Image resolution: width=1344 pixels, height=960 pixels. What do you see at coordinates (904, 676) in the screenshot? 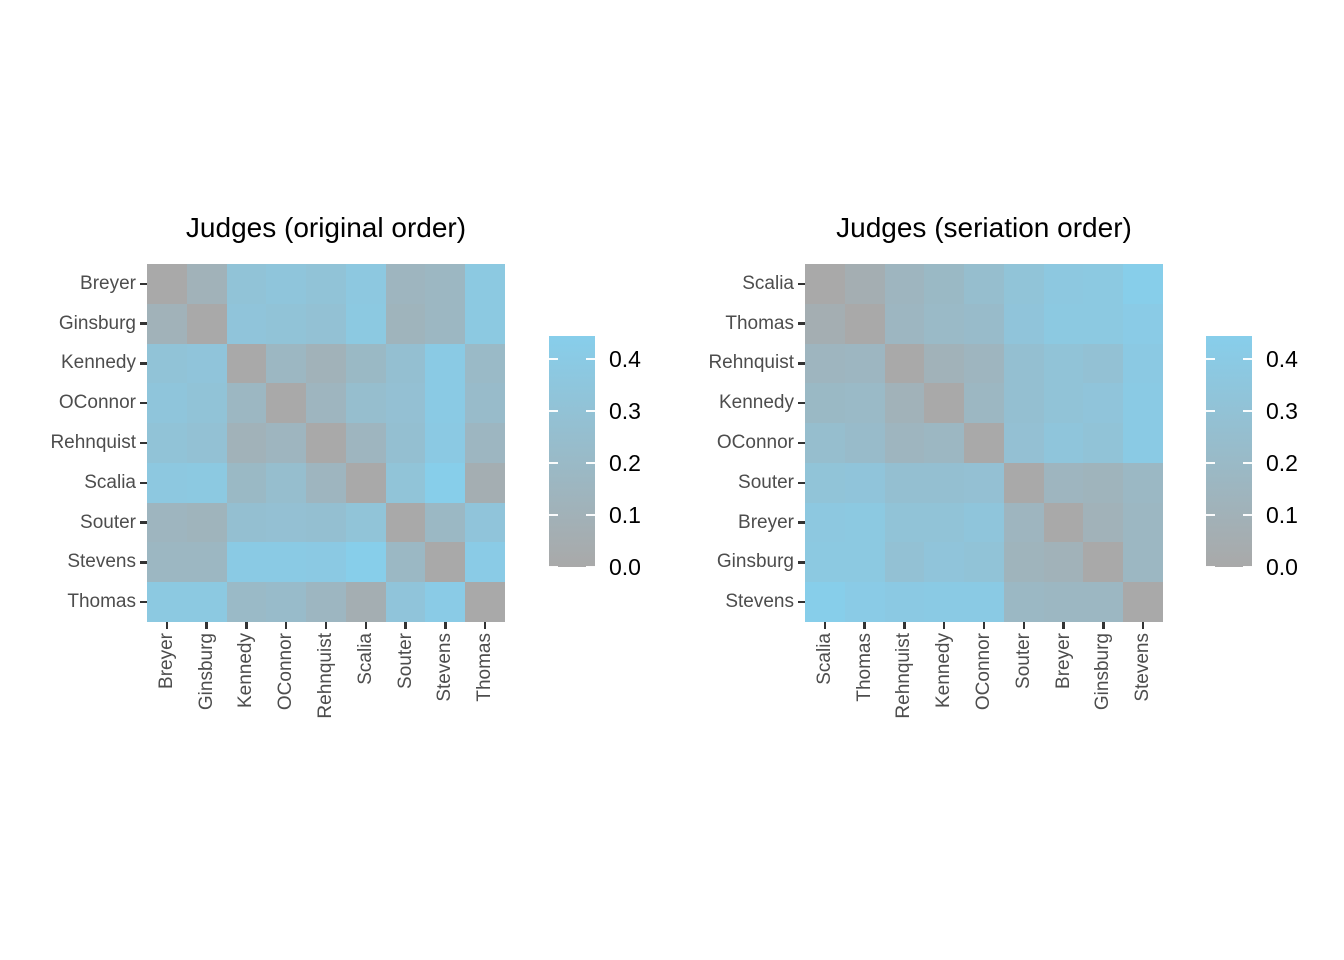
I see `col-label-Rehnquist: Rehnquist` at bounding box center [904, 676].